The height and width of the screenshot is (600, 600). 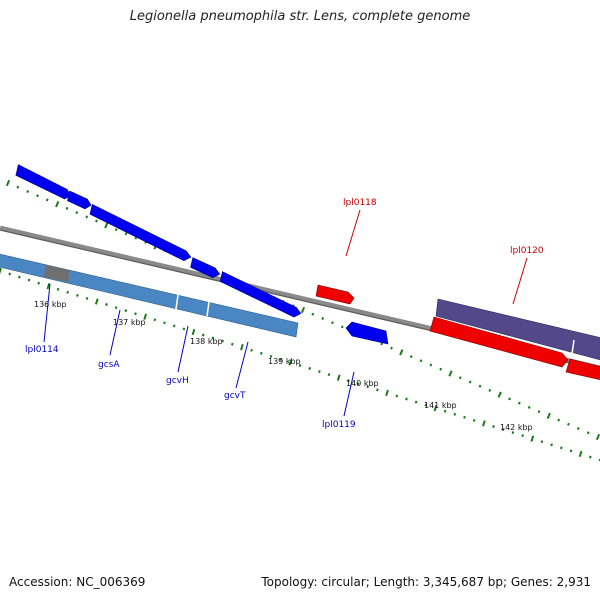 What do you see at coordinates (360, 203) in the screenshot?
I see `gene-label-lpl0118: lpl0118` at bounding box center [360, 203].